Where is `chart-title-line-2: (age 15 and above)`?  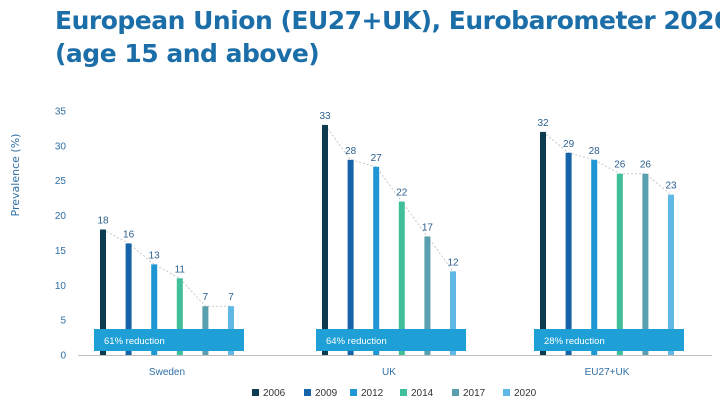
chart-title-line-2: (age 15 and above) is located at coordinates (187, 53).